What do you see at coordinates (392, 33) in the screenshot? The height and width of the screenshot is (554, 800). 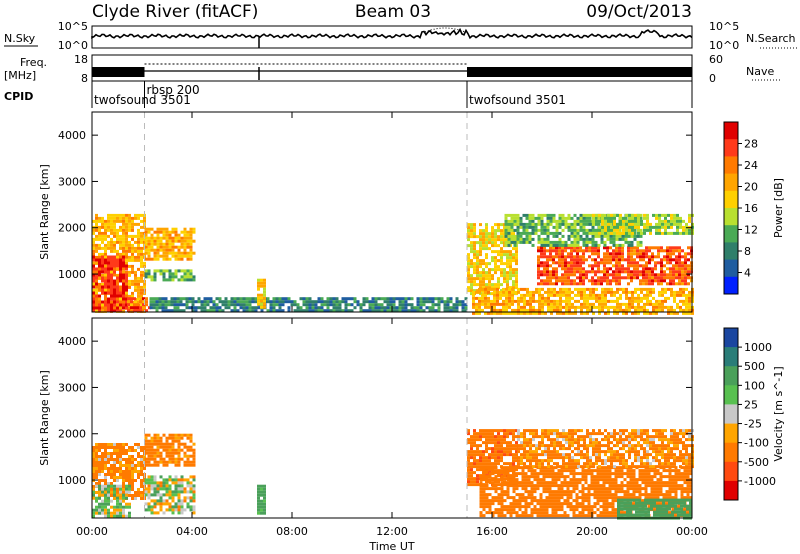 I see `nsky-trace` at bounding box center [392, 33].